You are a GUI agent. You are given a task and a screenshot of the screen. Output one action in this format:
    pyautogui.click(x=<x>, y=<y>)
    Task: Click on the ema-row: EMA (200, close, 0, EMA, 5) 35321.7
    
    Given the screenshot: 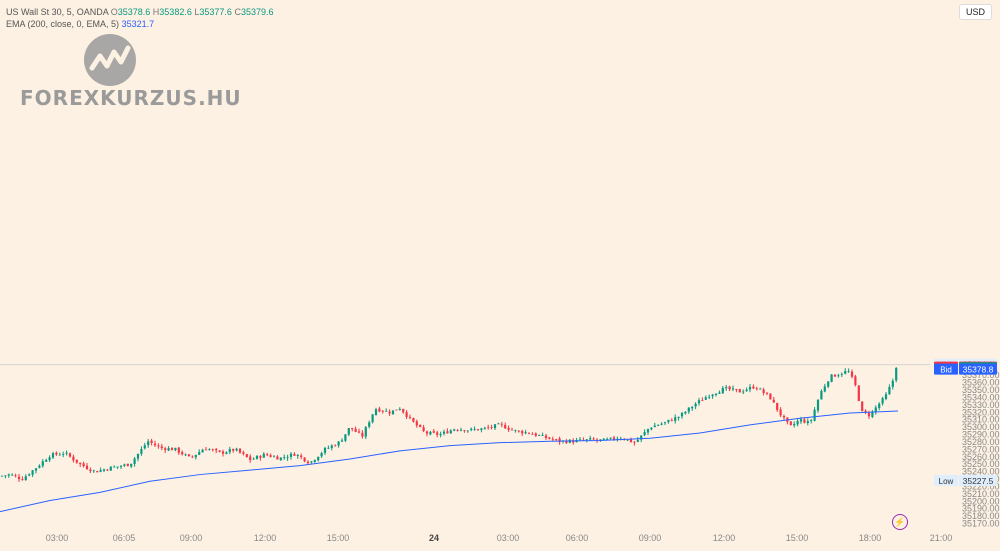 What is the action you would take?
    pyautogui.click(x=139, y=24)
    